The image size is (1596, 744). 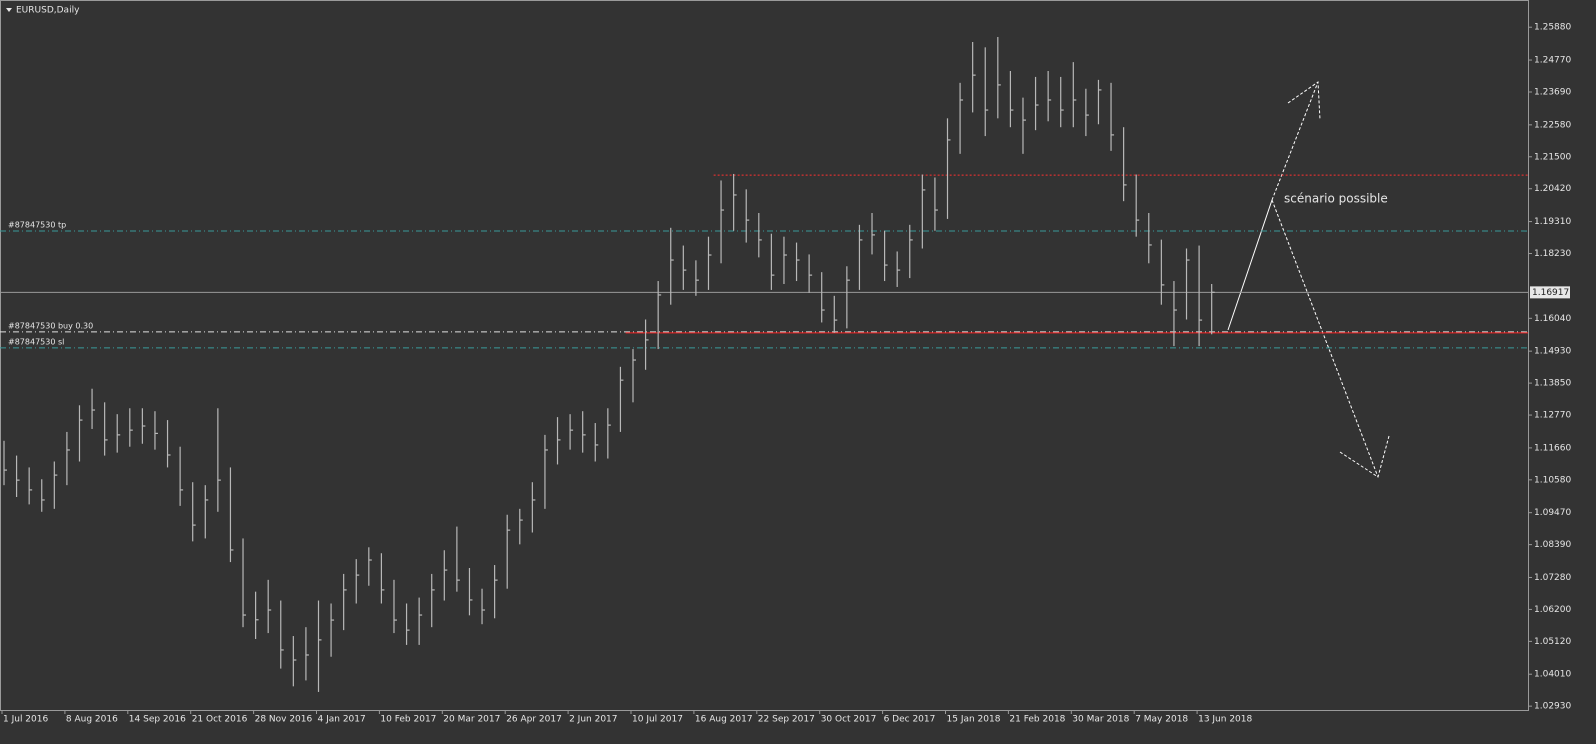 What do you see at coordinates (92, 720) in the screenshot?
I see `x-tick-label: 8 Aug 2016` at bounding box center [92, 720].